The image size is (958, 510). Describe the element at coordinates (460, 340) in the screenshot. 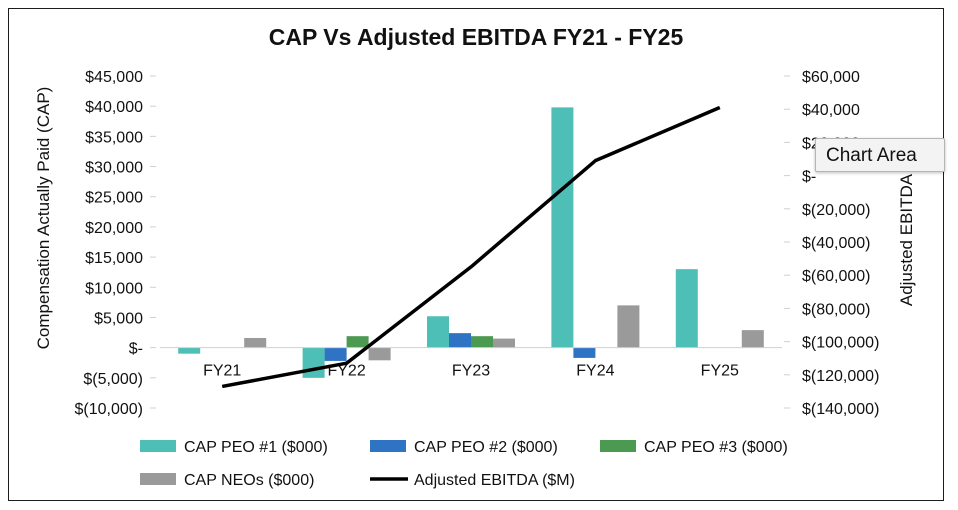

I see `bar-cap-peo-2-000-fy23` at that location.